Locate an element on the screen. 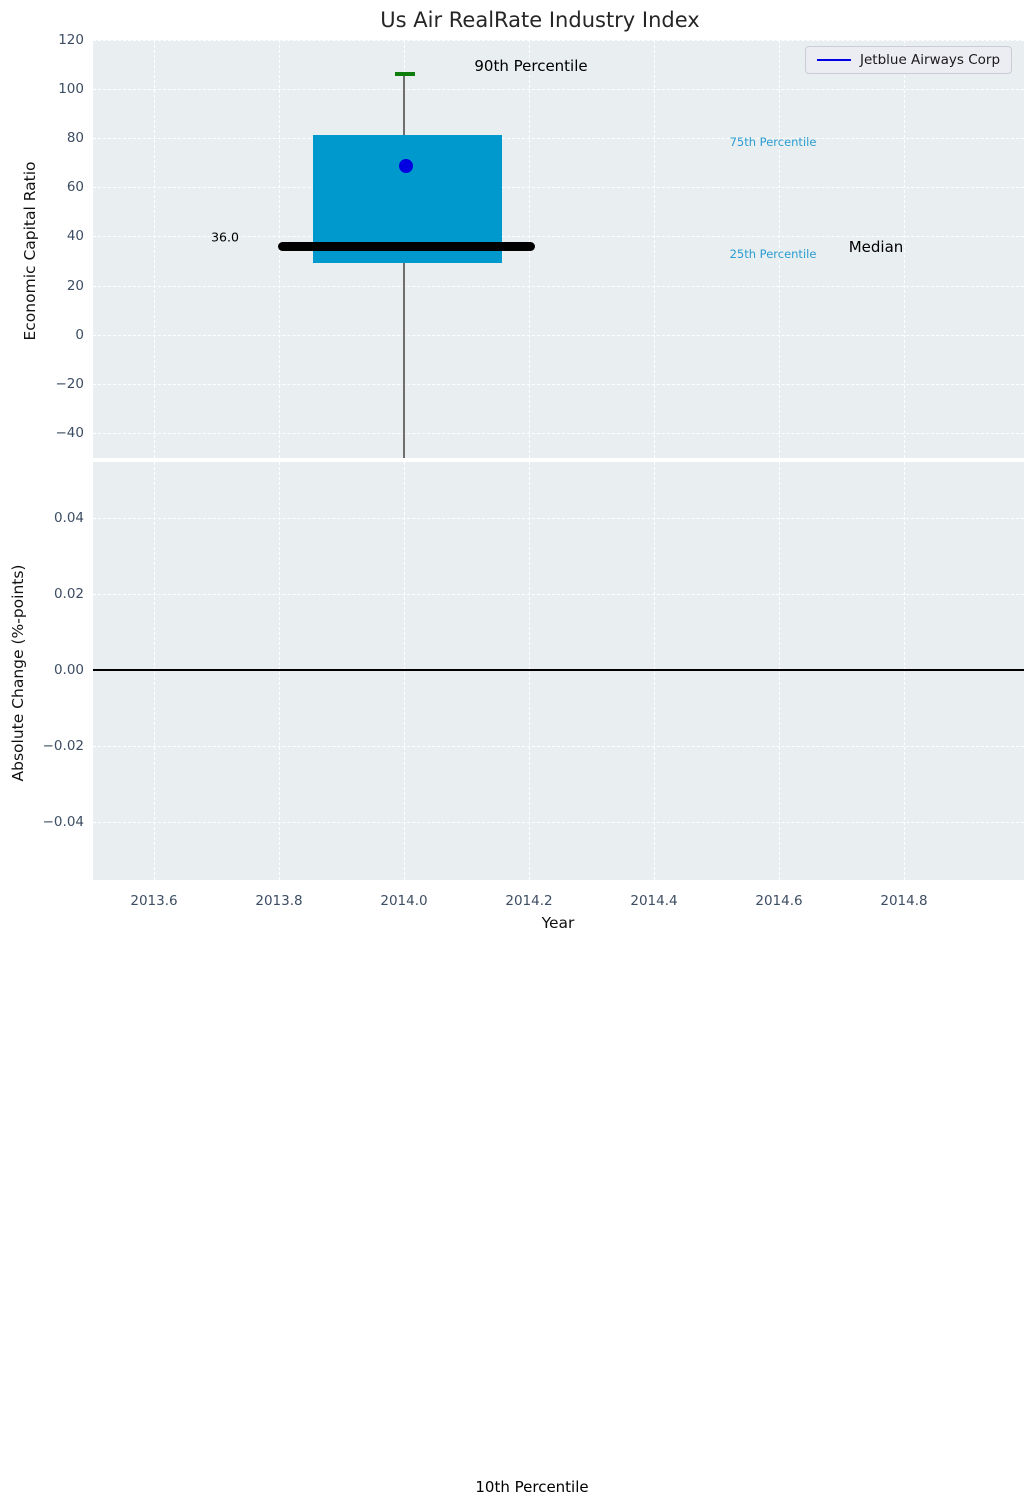 This screenshot has height=1508, width=1034. legend-label: Jetblue Airways Corp is located at coordinates (930, 60).